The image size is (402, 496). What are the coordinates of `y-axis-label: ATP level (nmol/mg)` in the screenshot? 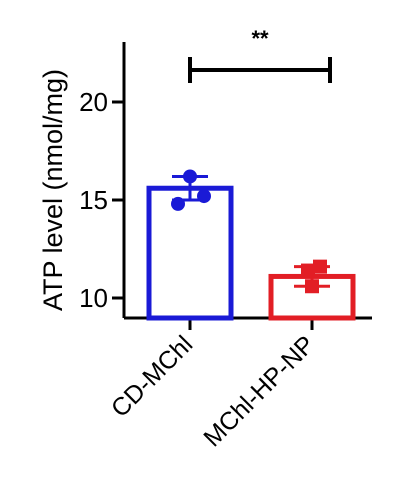 It's located at (53, 190).